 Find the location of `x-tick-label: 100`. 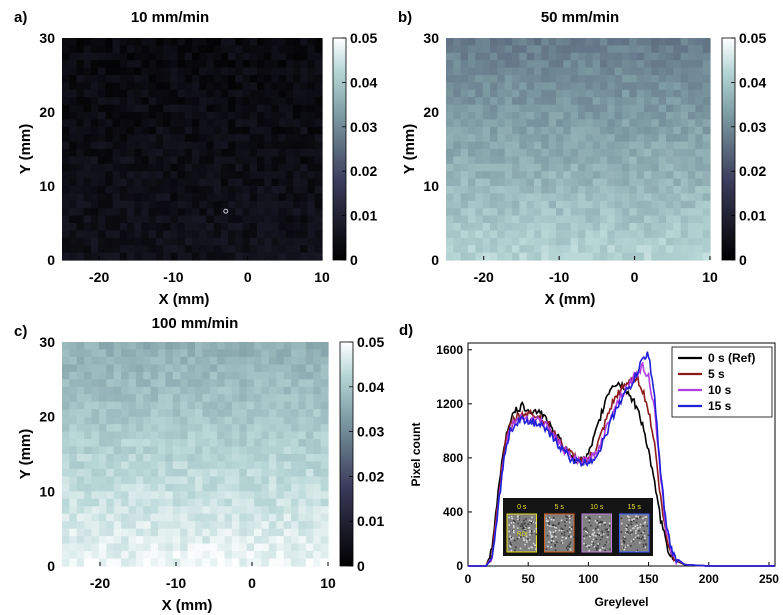

x-tick-label: 100 is located at coordinates (588, 579).